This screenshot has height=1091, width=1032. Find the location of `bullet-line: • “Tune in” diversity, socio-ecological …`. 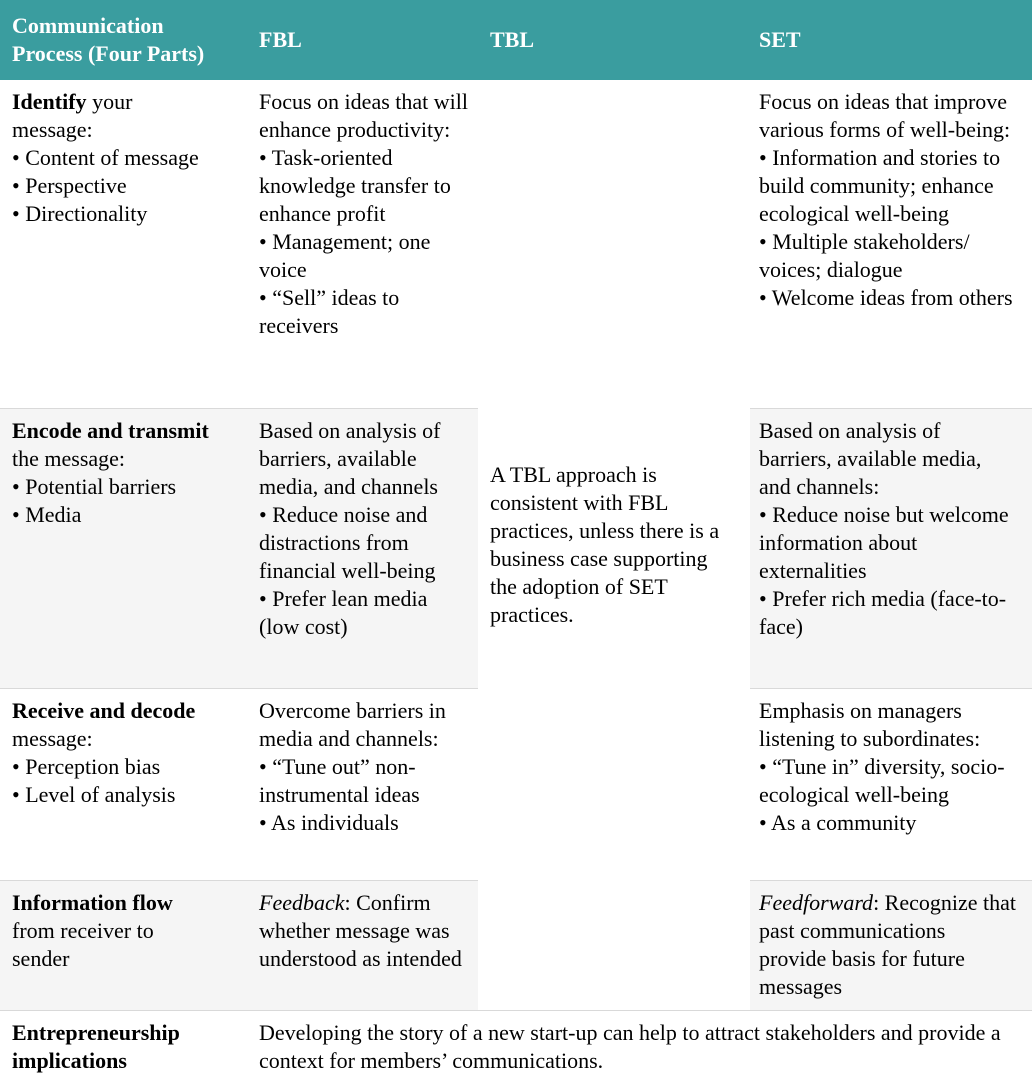

bullet-line: • “Tune in” diversity, socio-ecological … is located at coordinates (882, 780).